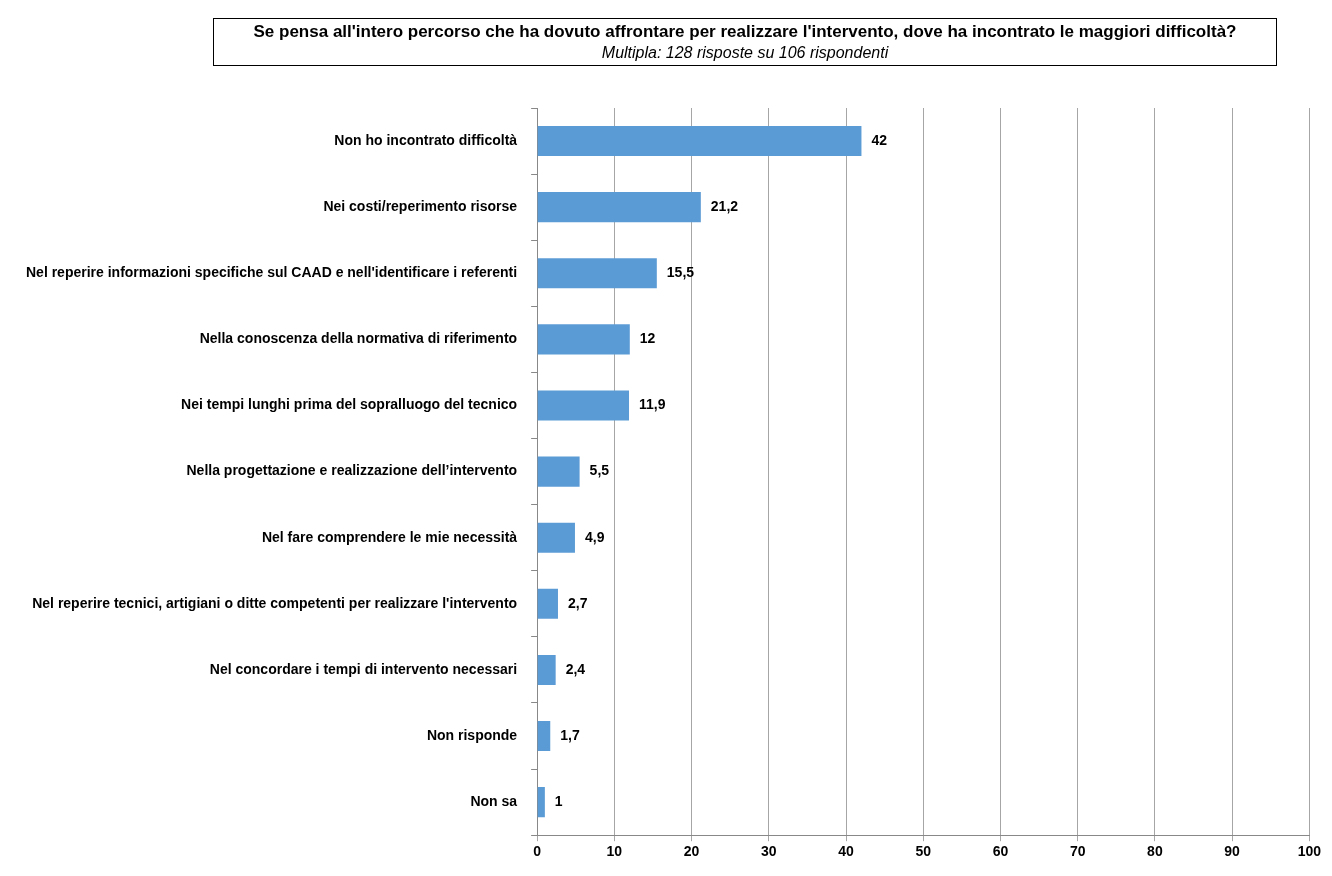 The width and height of the screenshot is (1332, 876). Describe the element at coordinates (1077, 851) in the screenshot. I see `x-tick-label: 70` at that location.